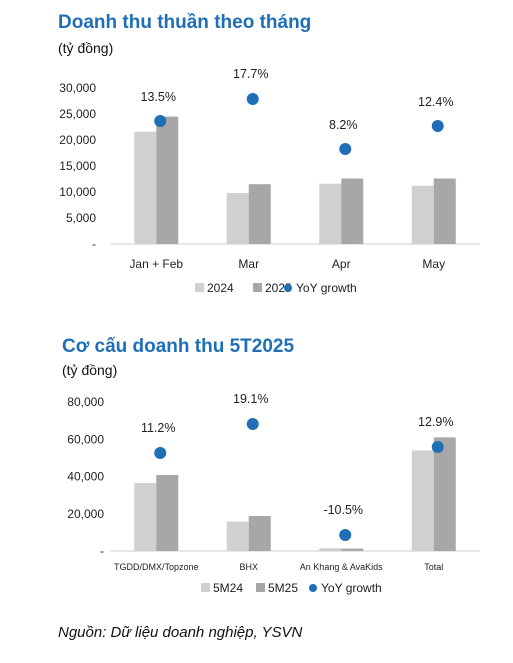 Image resolution: width=513 pixels, height=663 pixels. What do you see at coordinates (156, 567) in the screenshot?
I see `x-tick-label: TGDD/DMX/Topzone` at bounding box center [156, 567].